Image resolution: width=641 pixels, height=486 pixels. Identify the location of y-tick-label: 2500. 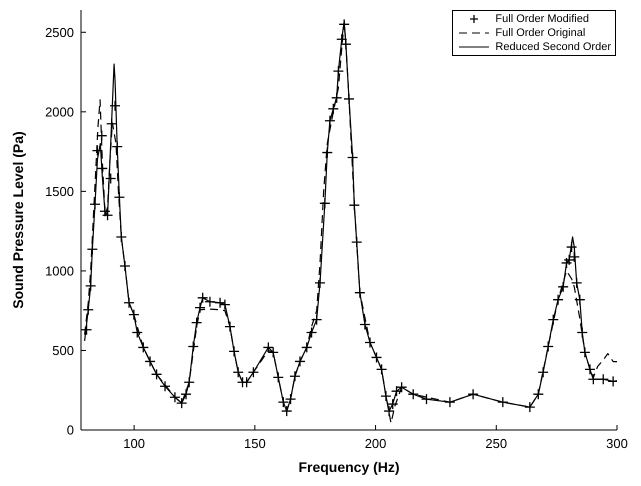
(59, 32).